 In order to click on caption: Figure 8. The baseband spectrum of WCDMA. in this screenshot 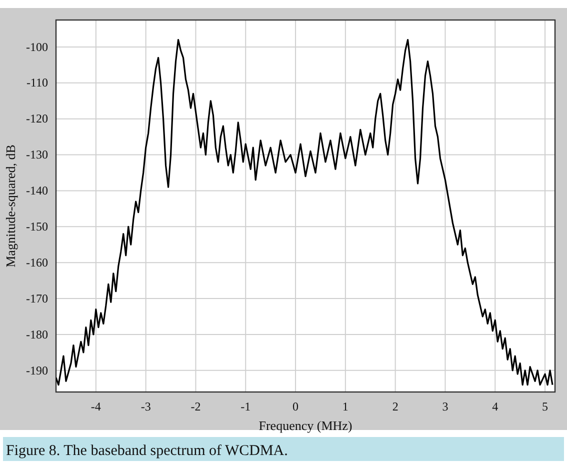, I will do `click(147, 451)`.